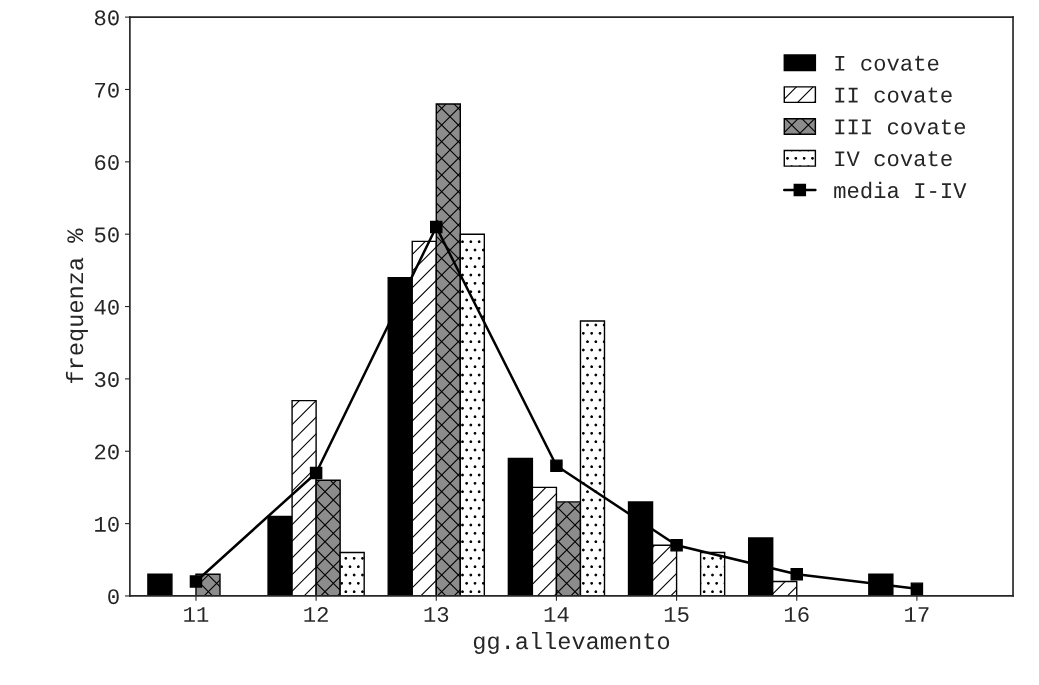 The height and width of the screenshot is (685, 1039). What do you see at coordinates (797, 614) in the screenshot?
I see `x-tick-label: 16` at bounding box center [797, 614].